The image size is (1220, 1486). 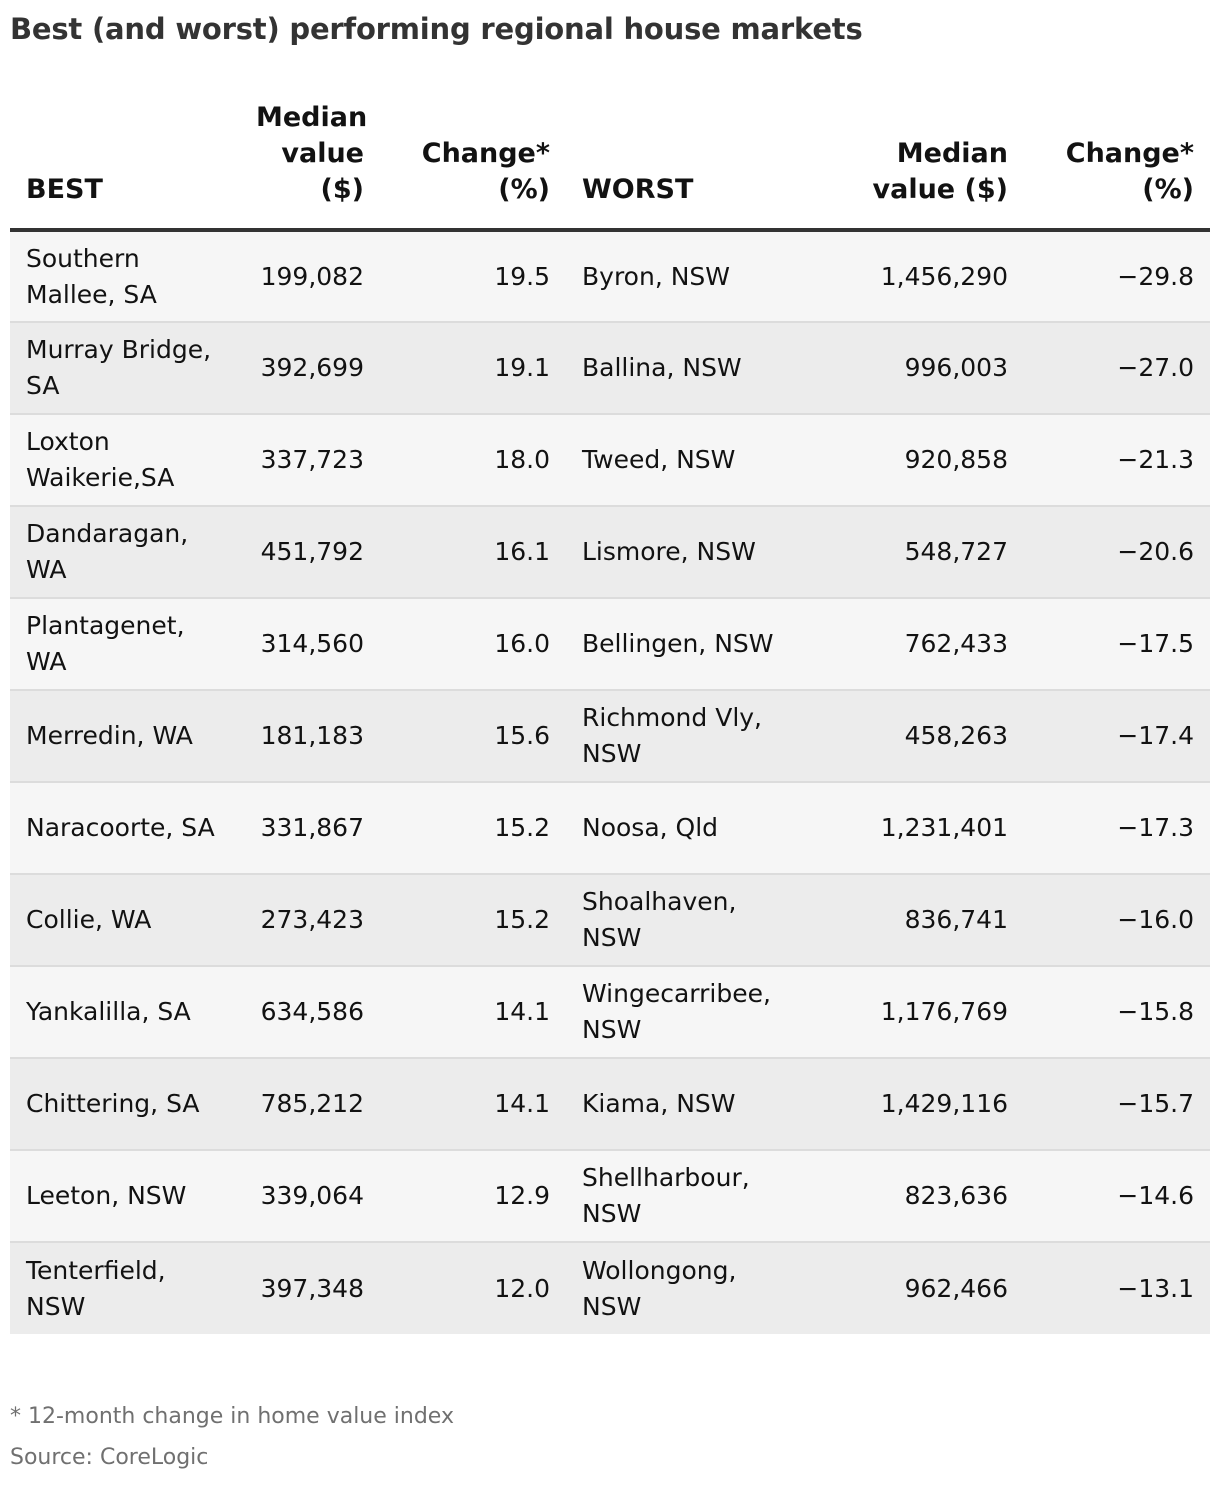 I want to click on cell-best-market: Collie, WA, so click(x=125, y=920).